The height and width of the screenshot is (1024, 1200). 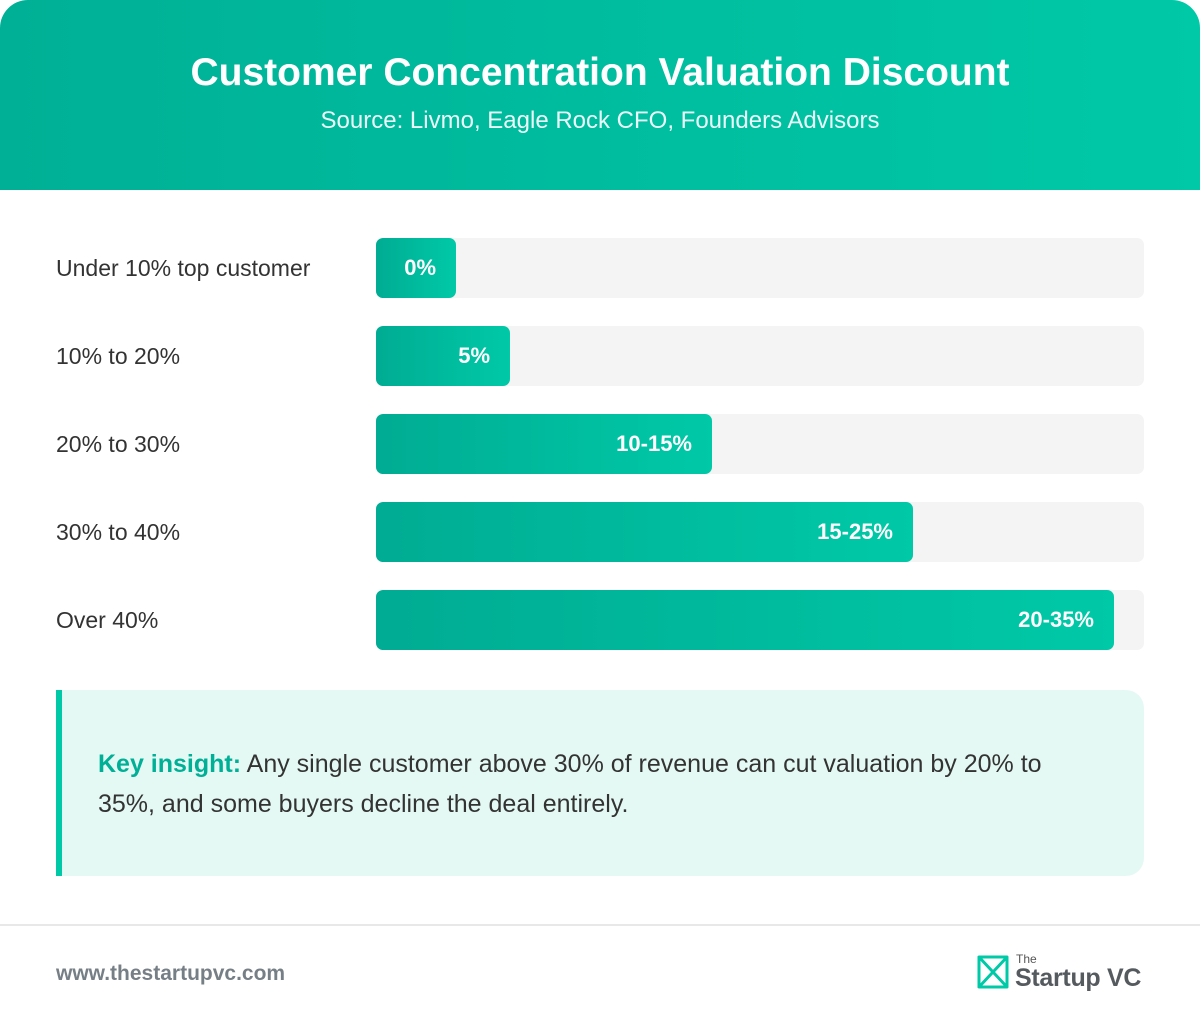 I want to click on startupvc-logo-icon, so click(x=993, y=972).